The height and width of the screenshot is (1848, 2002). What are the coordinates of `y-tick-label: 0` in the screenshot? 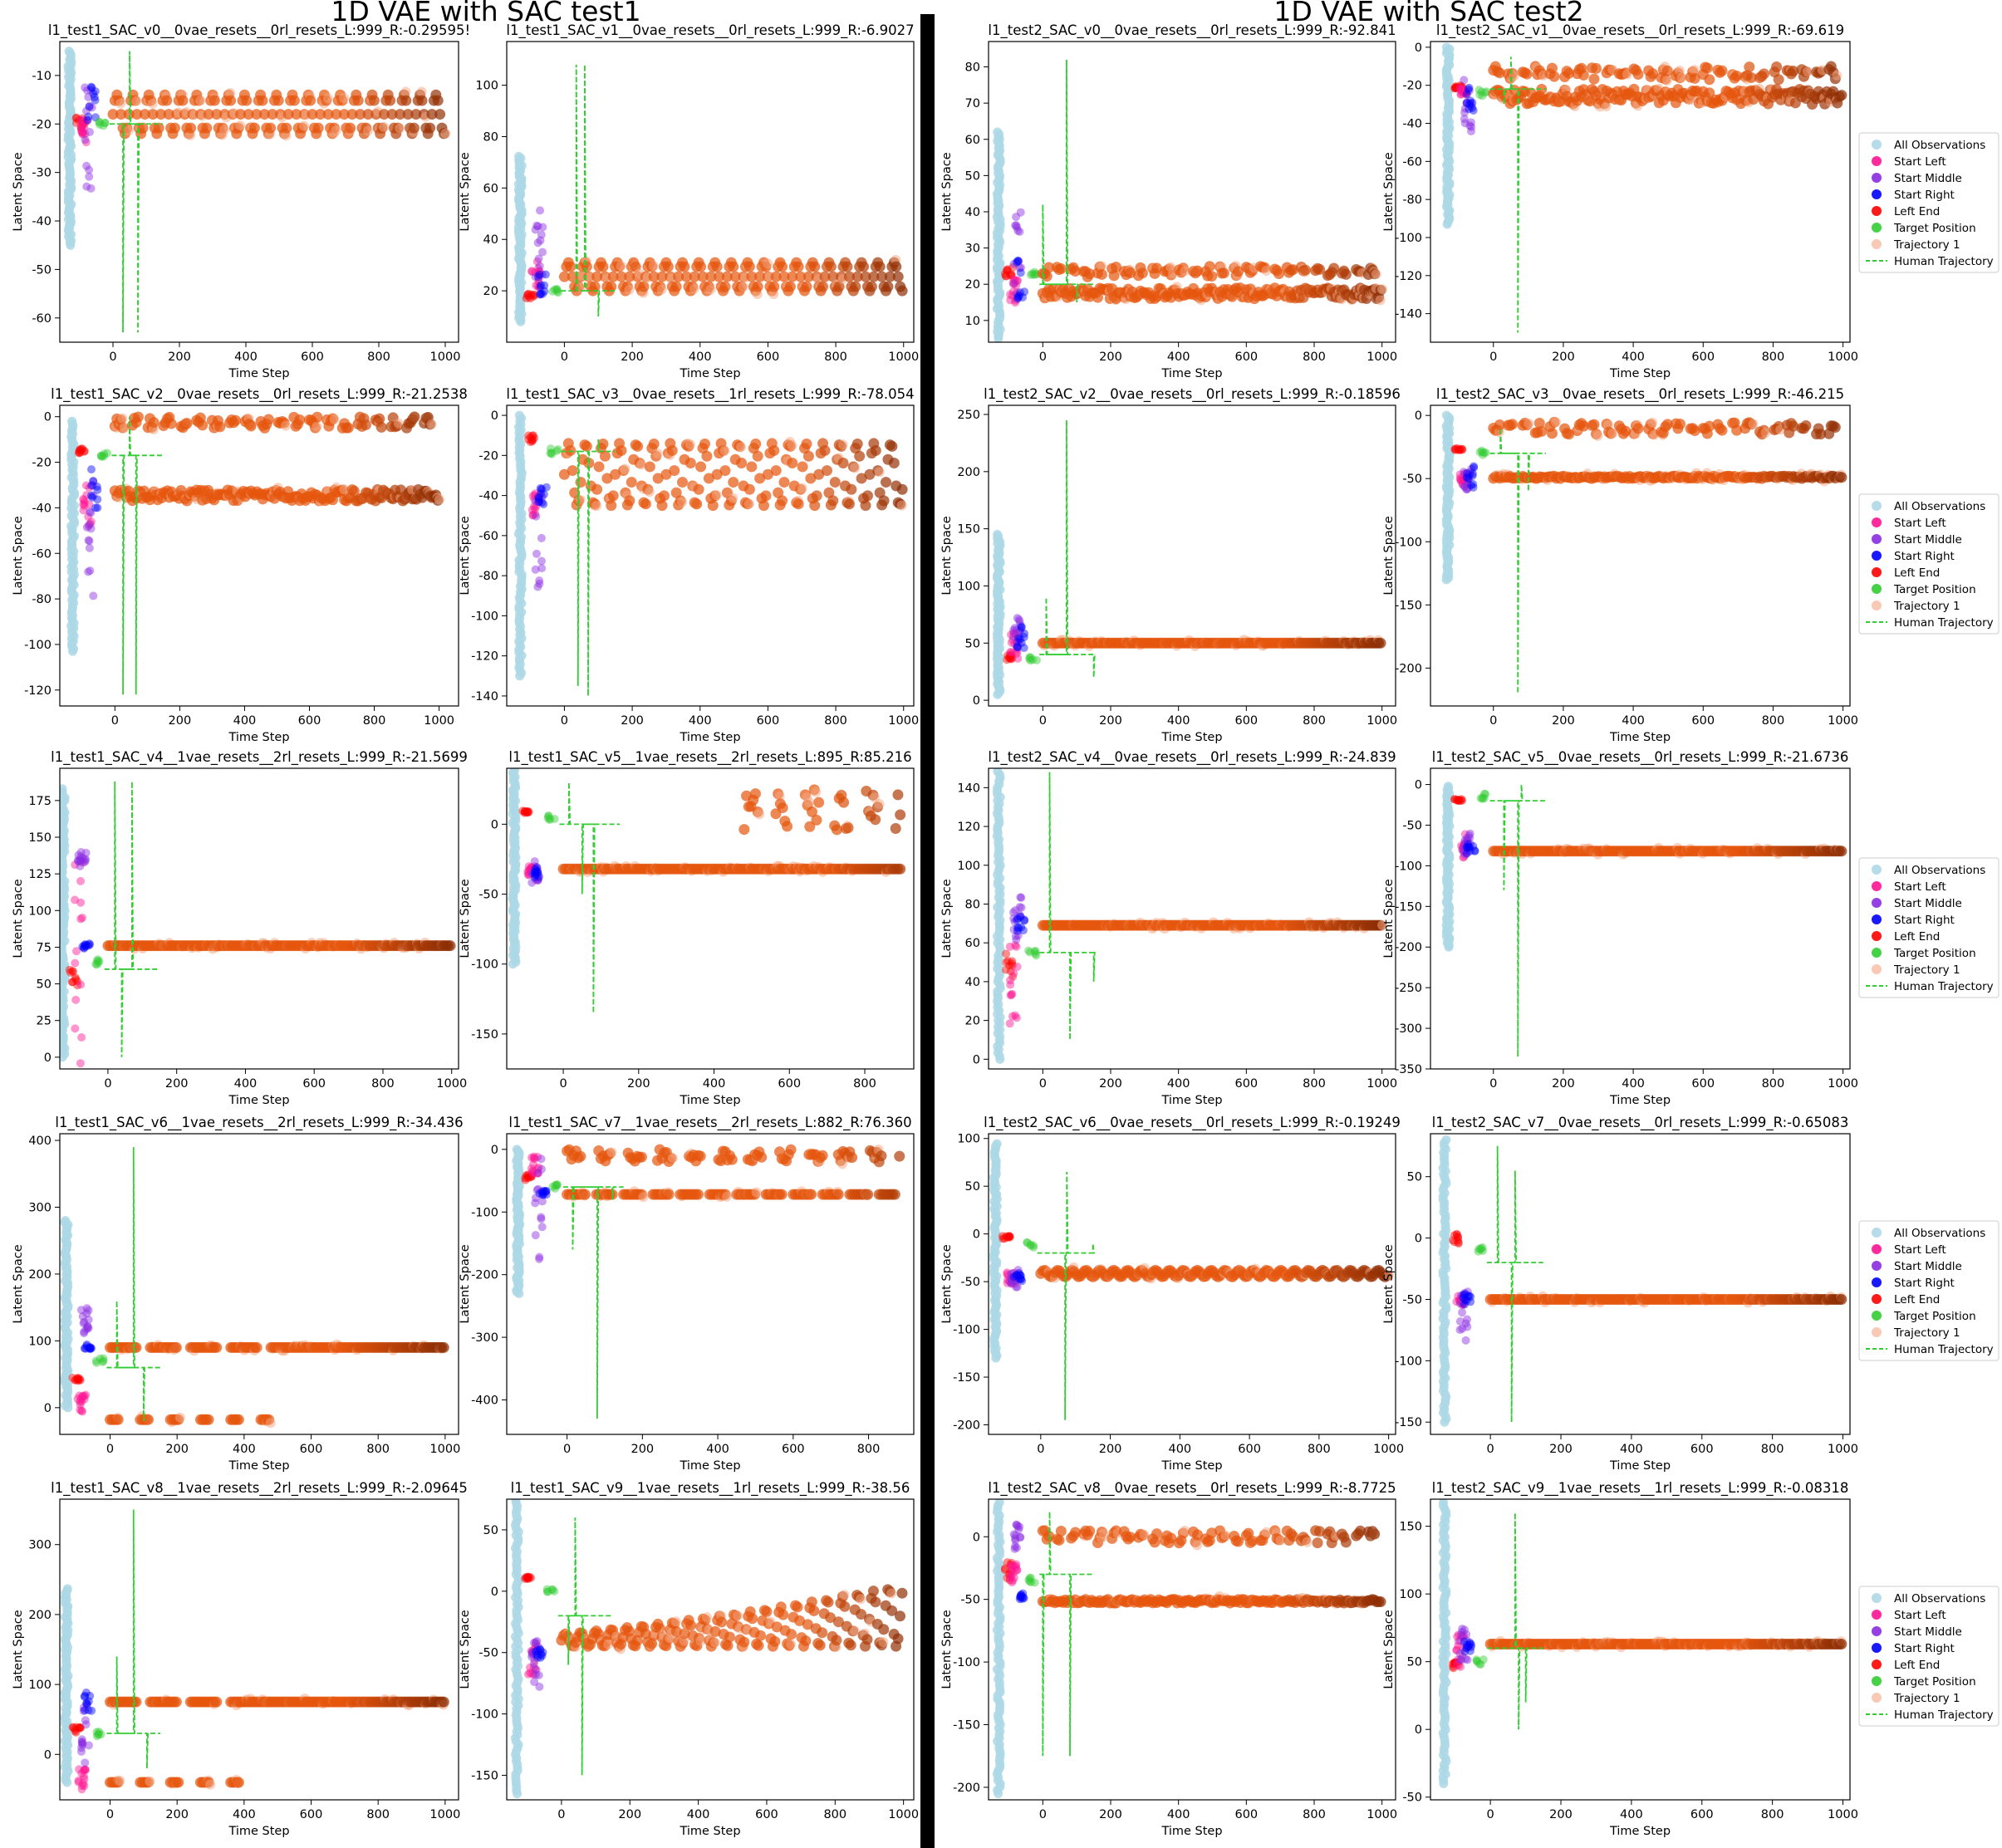 It's located at (48, 1755).